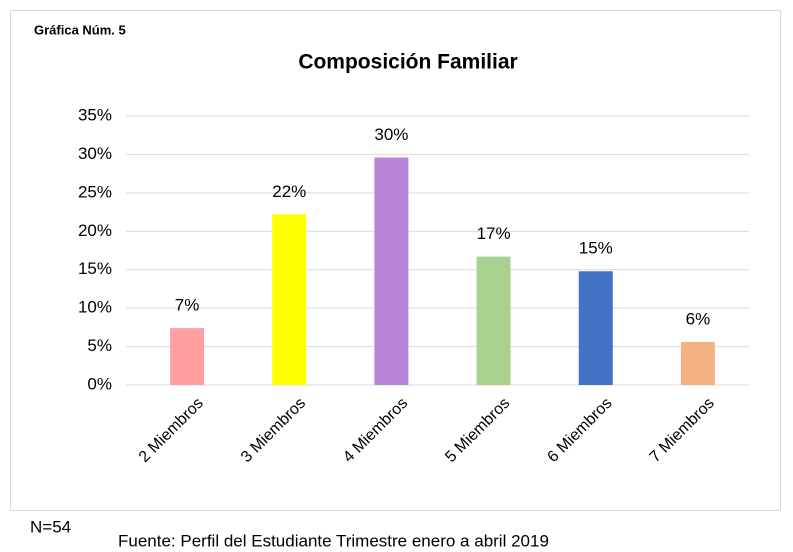 Image resolution: width=793 pixels, height=552 pixels. Describe the element at coordinates (596, 248) in the screenshot. I see `value-label: 15%` at that location.